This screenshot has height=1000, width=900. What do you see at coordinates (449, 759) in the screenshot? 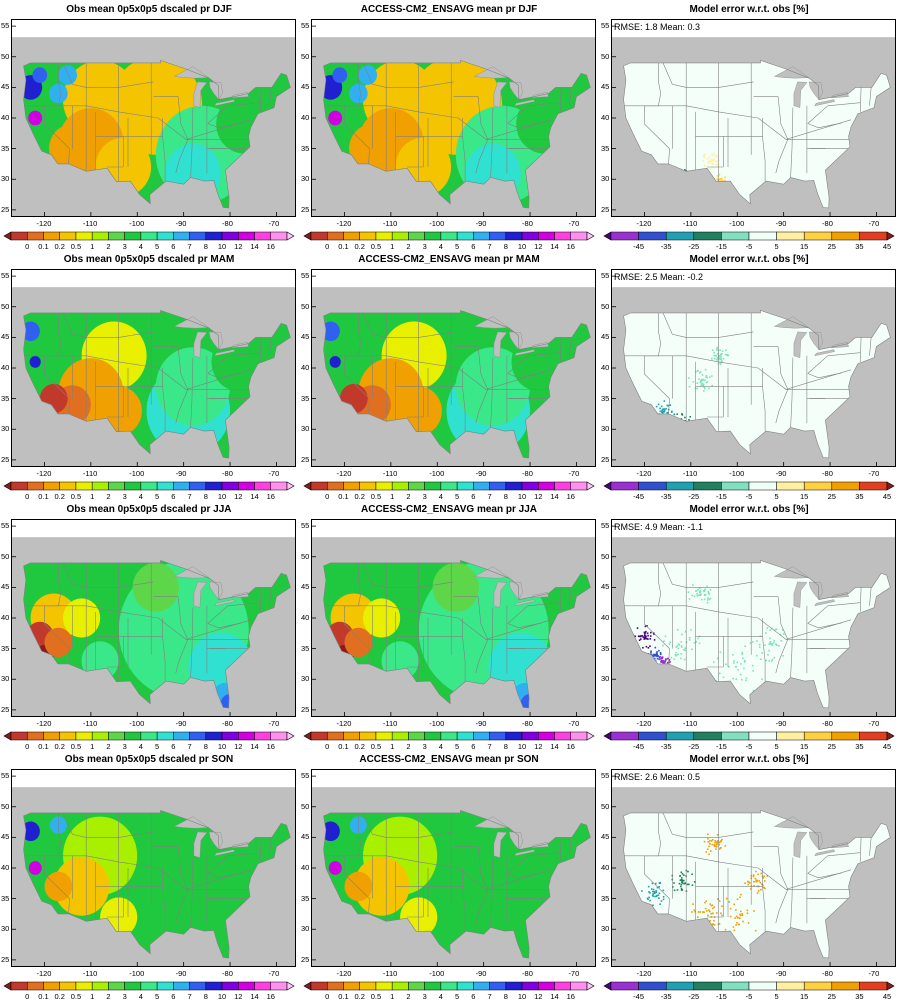
I see `panel-title: ACCESS-CM2_ENSAVG mean pr SON` at bounding box center [449, 759].